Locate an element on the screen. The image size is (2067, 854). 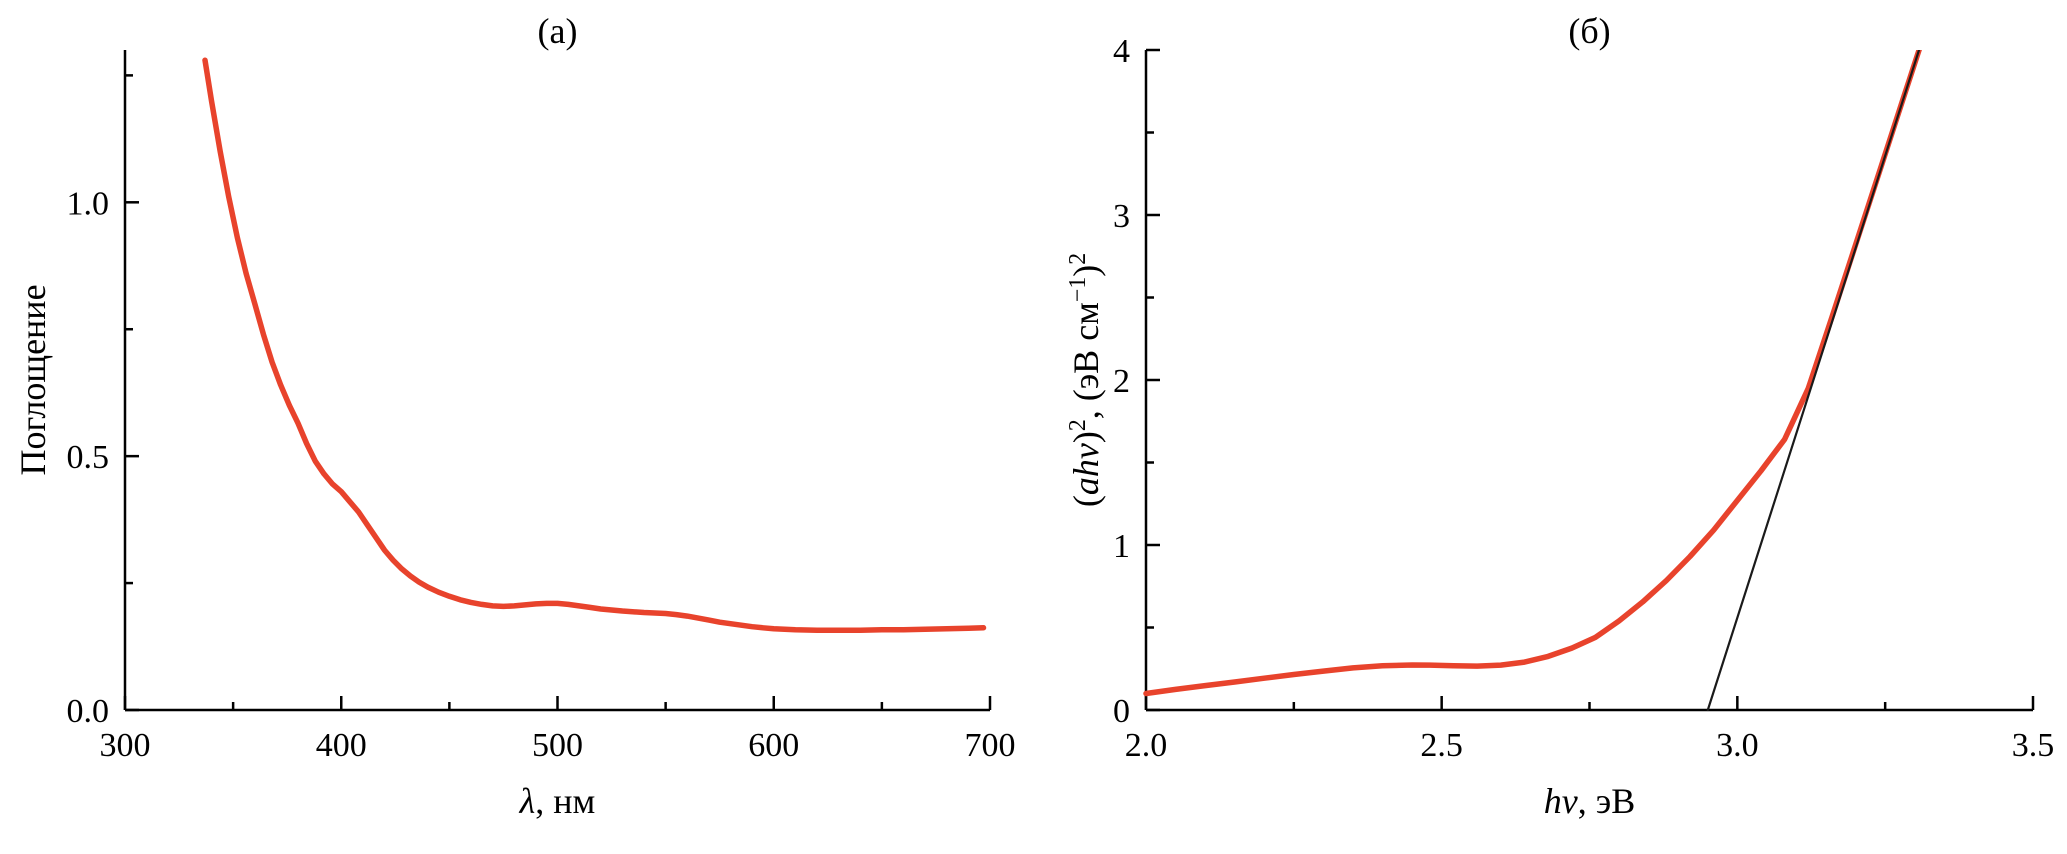
y-tick-label: 2 is located at coordinates (1121, 381).